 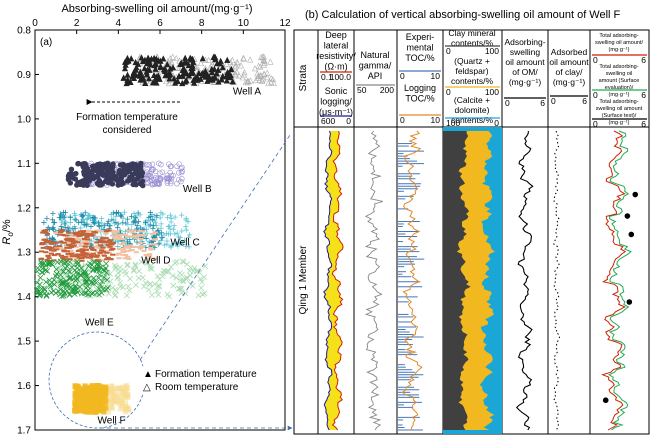 What do you see at coordinates (619, 43) in the screenshot?
I see `total1-header: swelling oil amount/` at bounding box center [619, 43].